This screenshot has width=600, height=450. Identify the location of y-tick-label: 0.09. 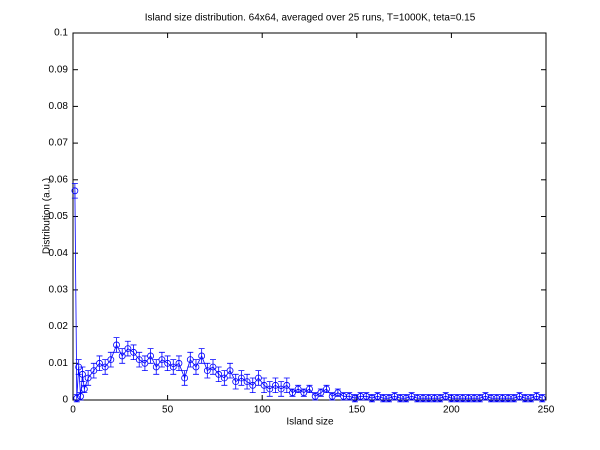
(59, 69).